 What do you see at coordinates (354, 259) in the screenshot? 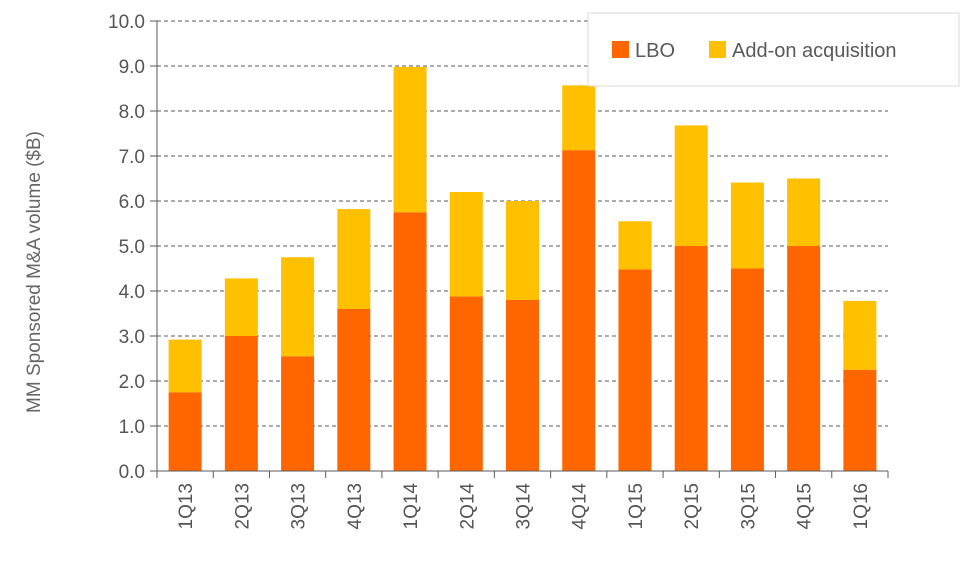
I see `bar-add-on-4q13` at bounding box center [354, 259].